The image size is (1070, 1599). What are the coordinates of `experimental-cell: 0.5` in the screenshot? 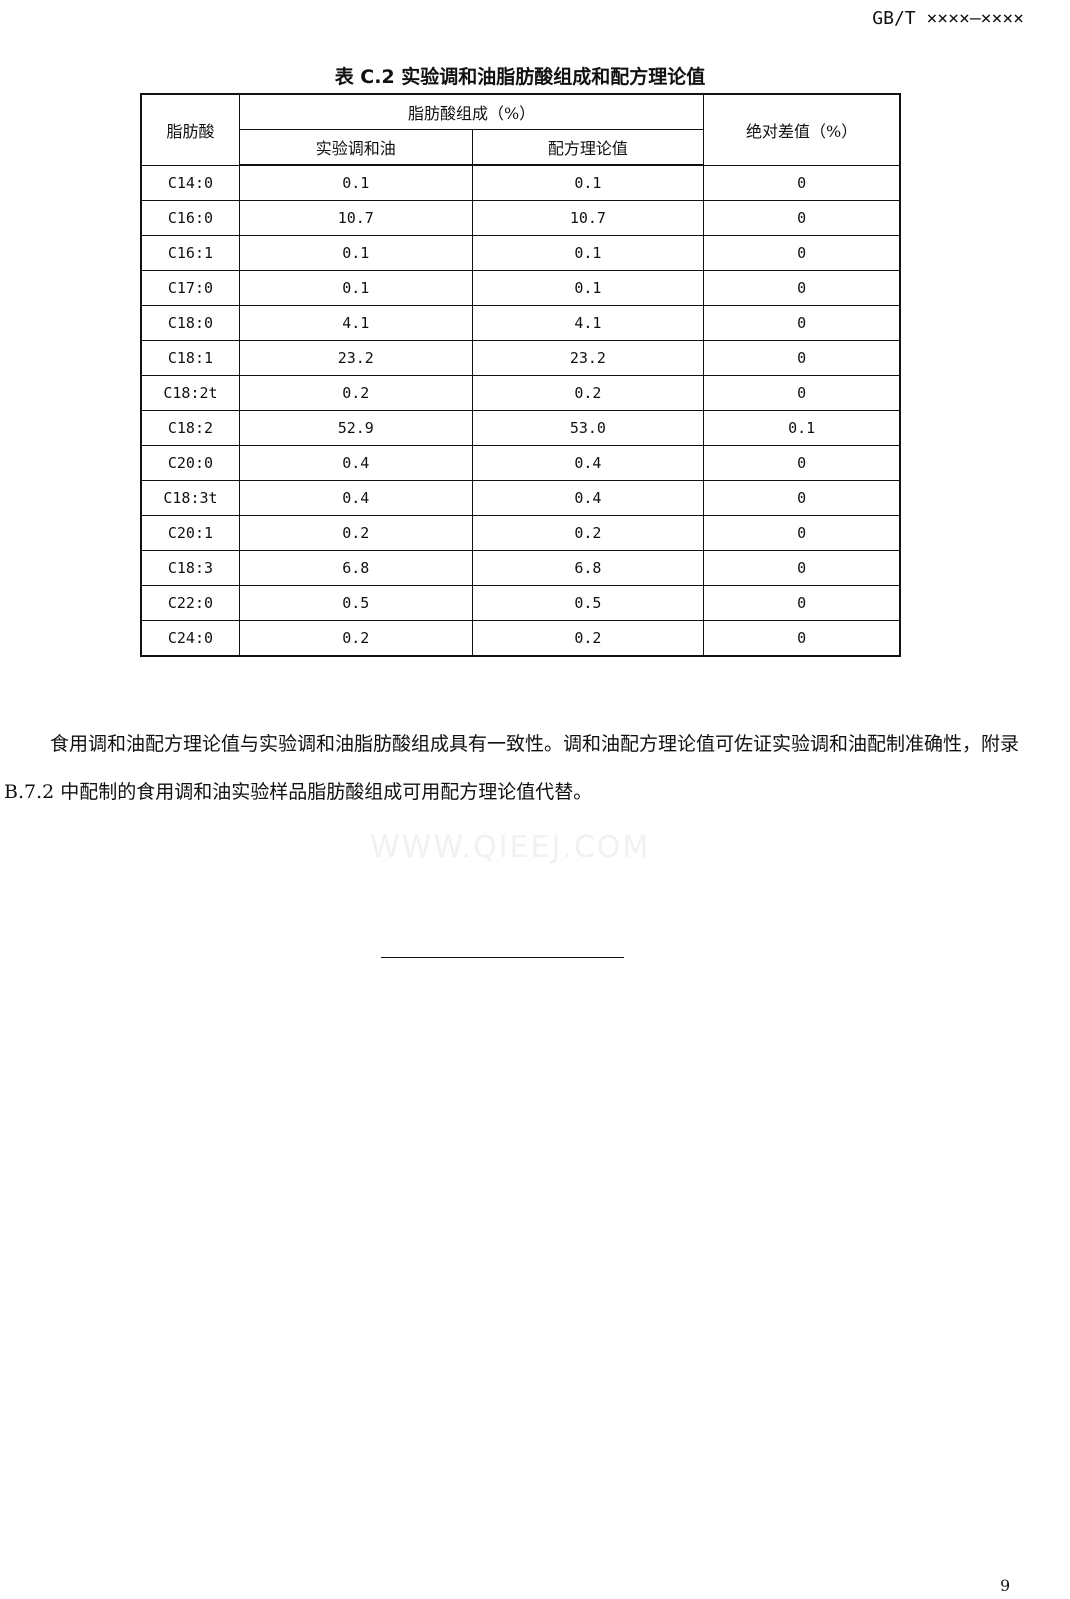 It's located at (355, 603).